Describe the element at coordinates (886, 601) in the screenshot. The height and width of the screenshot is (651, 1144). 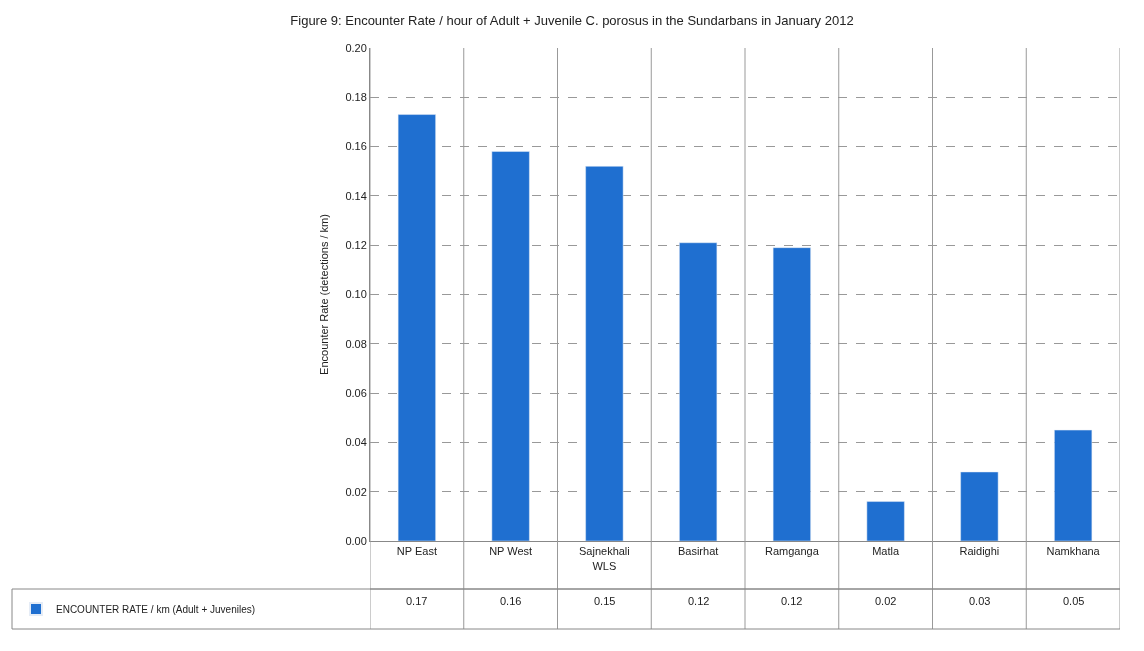
I see `data-label: 0.02` at that location.